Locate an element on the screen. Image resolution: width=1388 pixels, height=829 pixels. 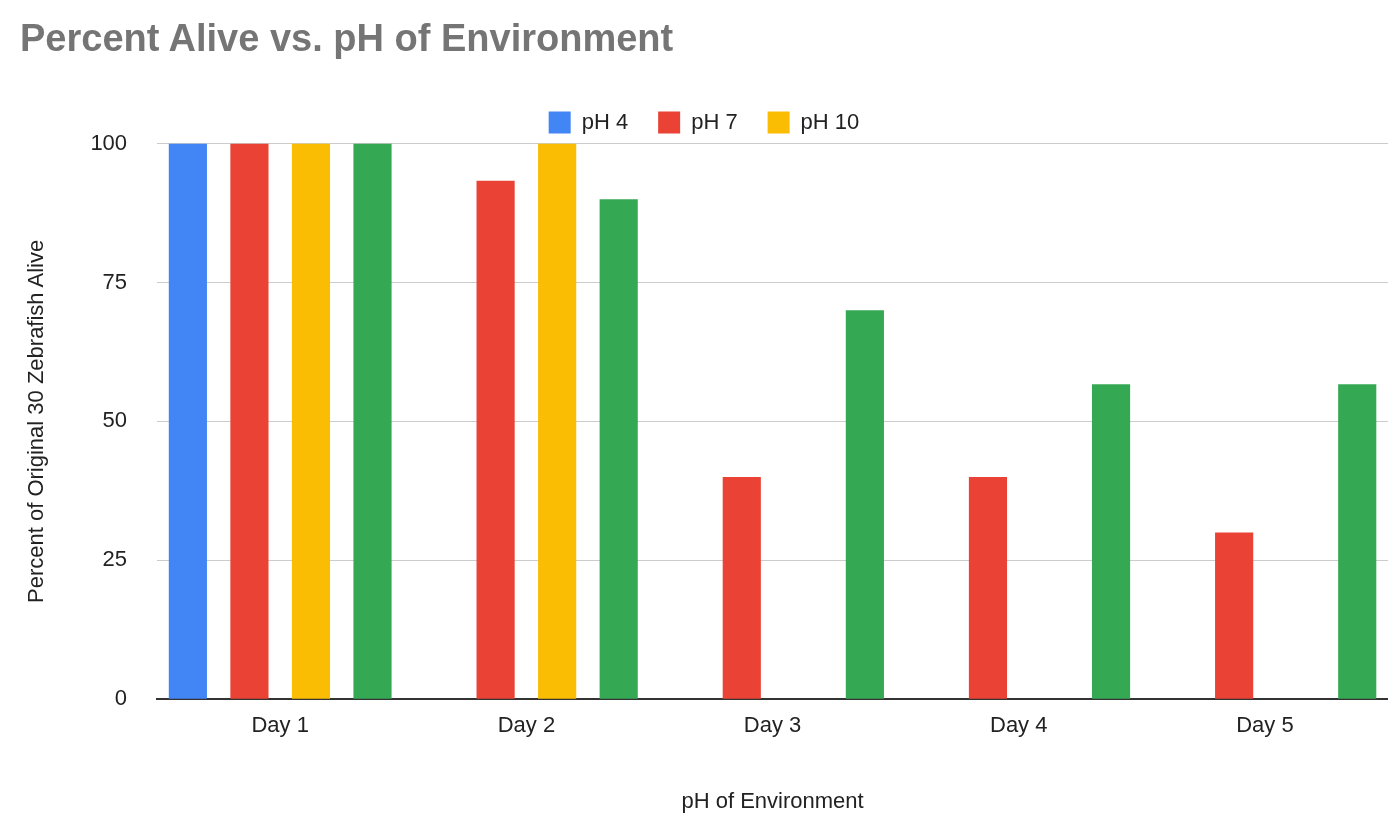
y-tick-label: 25 is located at coordinates (115, 559).